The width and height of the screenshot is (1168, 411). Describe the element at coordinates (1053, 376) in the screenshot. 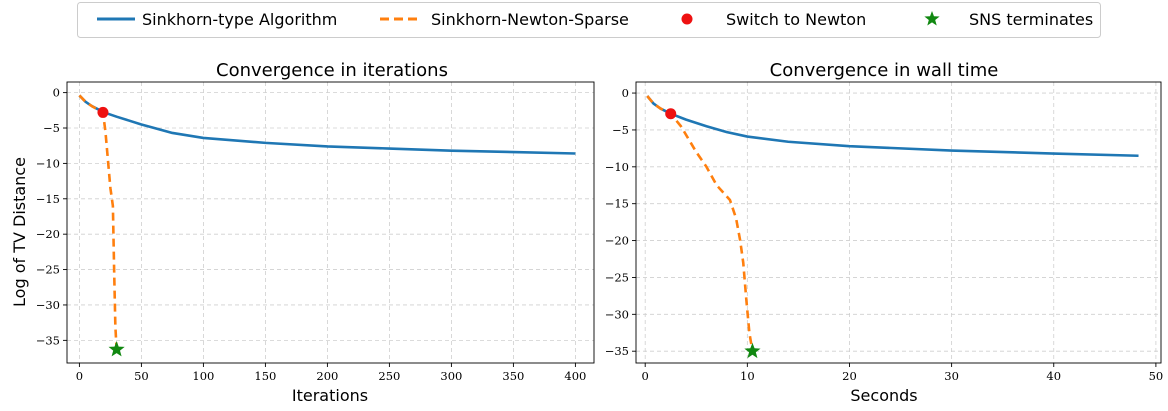

I see `x-tick-label: 40` at that location.